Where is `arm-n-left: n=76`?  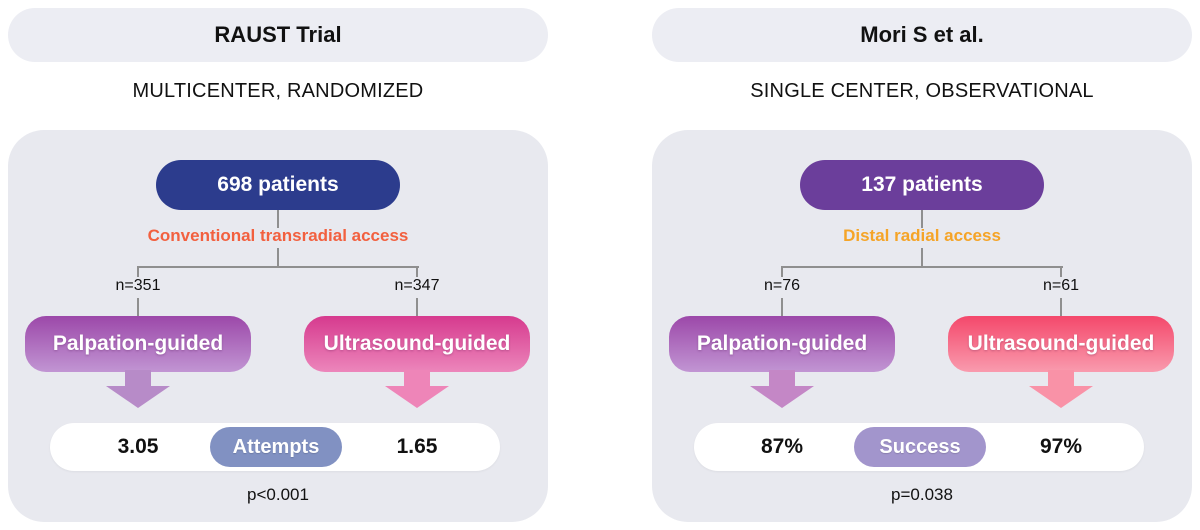
arm-n-left: n=76 is located at coordinates (782, 285).